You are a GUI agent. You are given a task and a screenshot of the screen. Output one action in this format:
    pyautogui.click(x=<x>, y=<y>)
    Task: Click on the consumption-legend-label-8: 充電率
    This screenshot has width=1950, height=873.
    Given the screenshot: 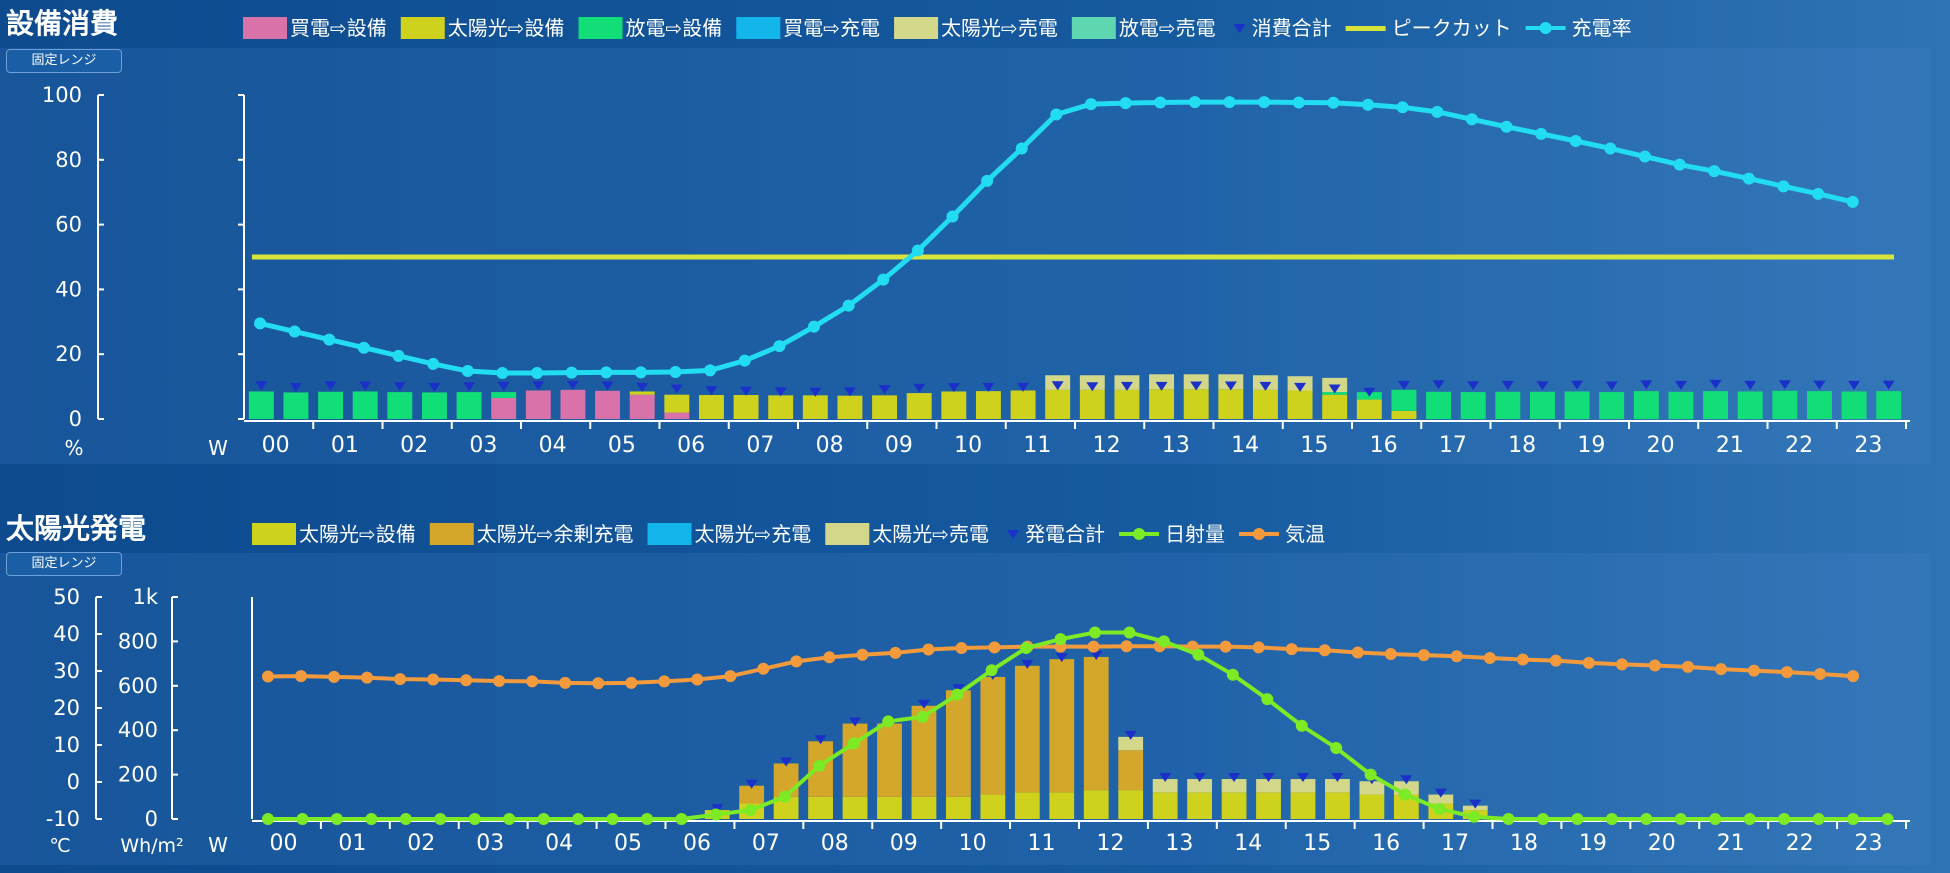 What is the action you would take?
    pyautogui.click(x=1602, y=28)
    